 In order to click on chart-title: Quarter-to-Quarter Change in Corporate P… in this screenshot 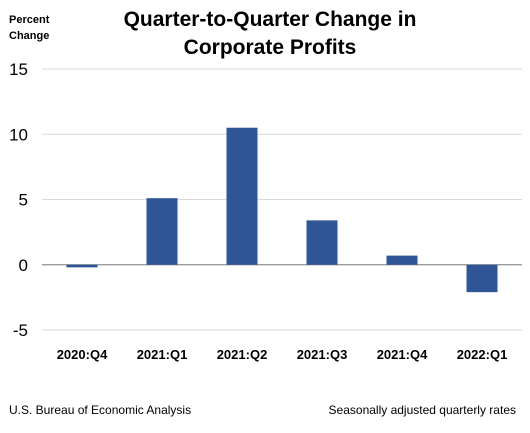, I will do `click(270, 33)`.